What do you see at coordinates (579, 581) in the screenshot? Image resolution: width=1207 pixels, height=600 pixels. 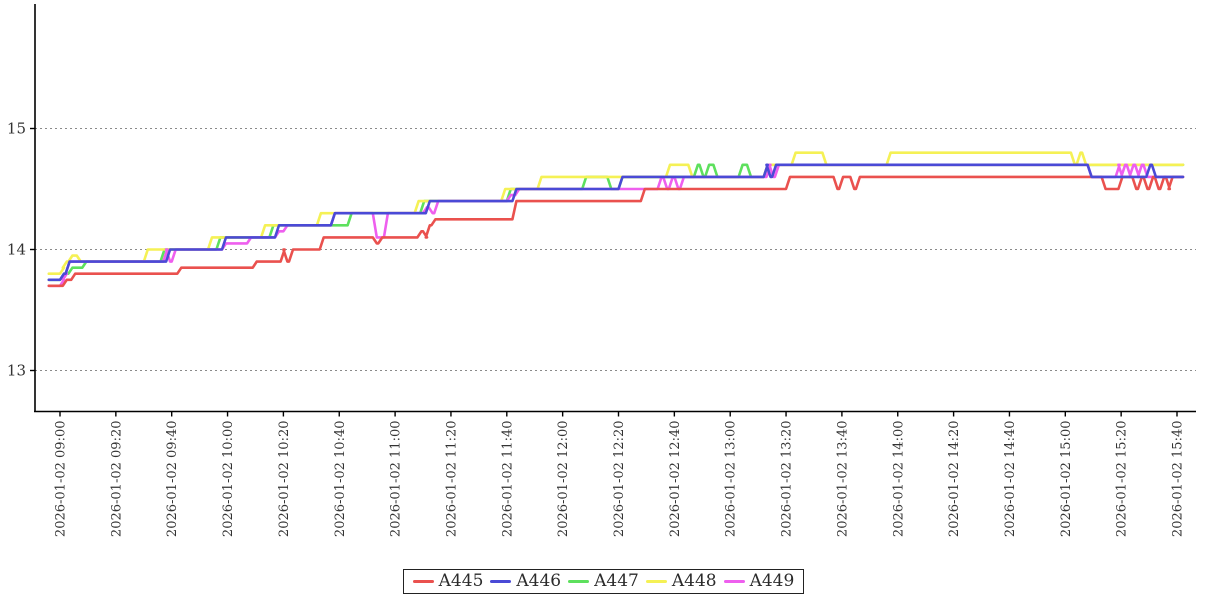 I see `legend-swatch-A447` at bounding box center [579, 581].